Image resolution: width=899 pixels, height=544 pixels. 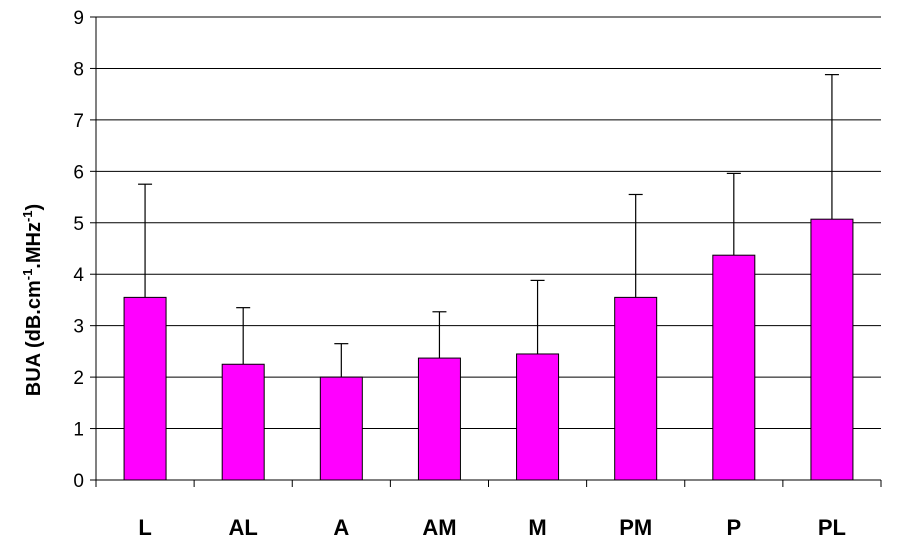 What do you see at coordinates (78, 481) in the screenshot?
I see `y-tick-label: 0` at bounding box center [78, 481].